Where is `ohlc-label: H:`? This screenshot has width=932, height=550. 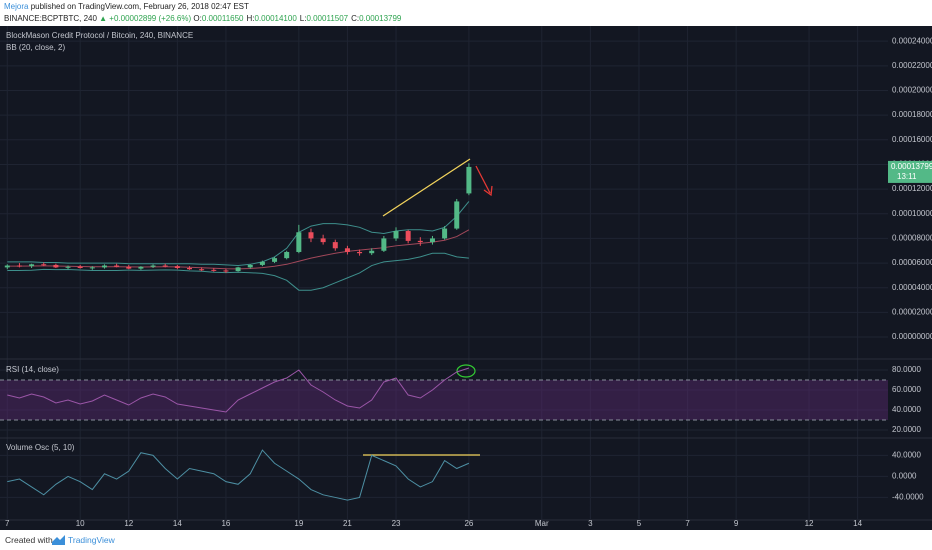 ohlc-label: H: is located at coordinates (250, 18).